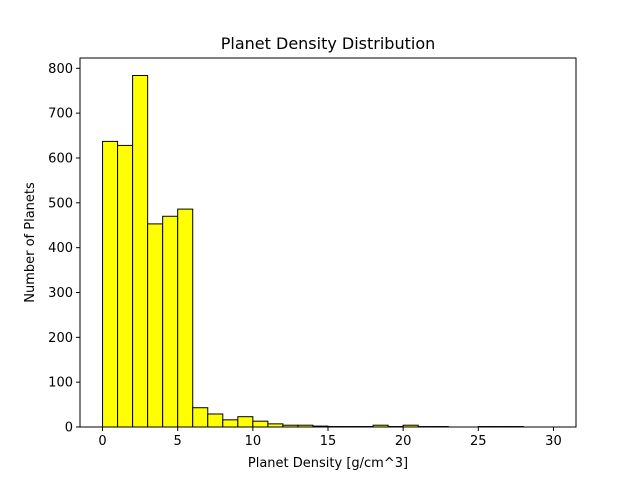 This screenshot has width=640, height=480. What do you see at coordinates (253, 441) in the screenshot?
I see `x-tick-label: 10` at bounding box center [253, 441].